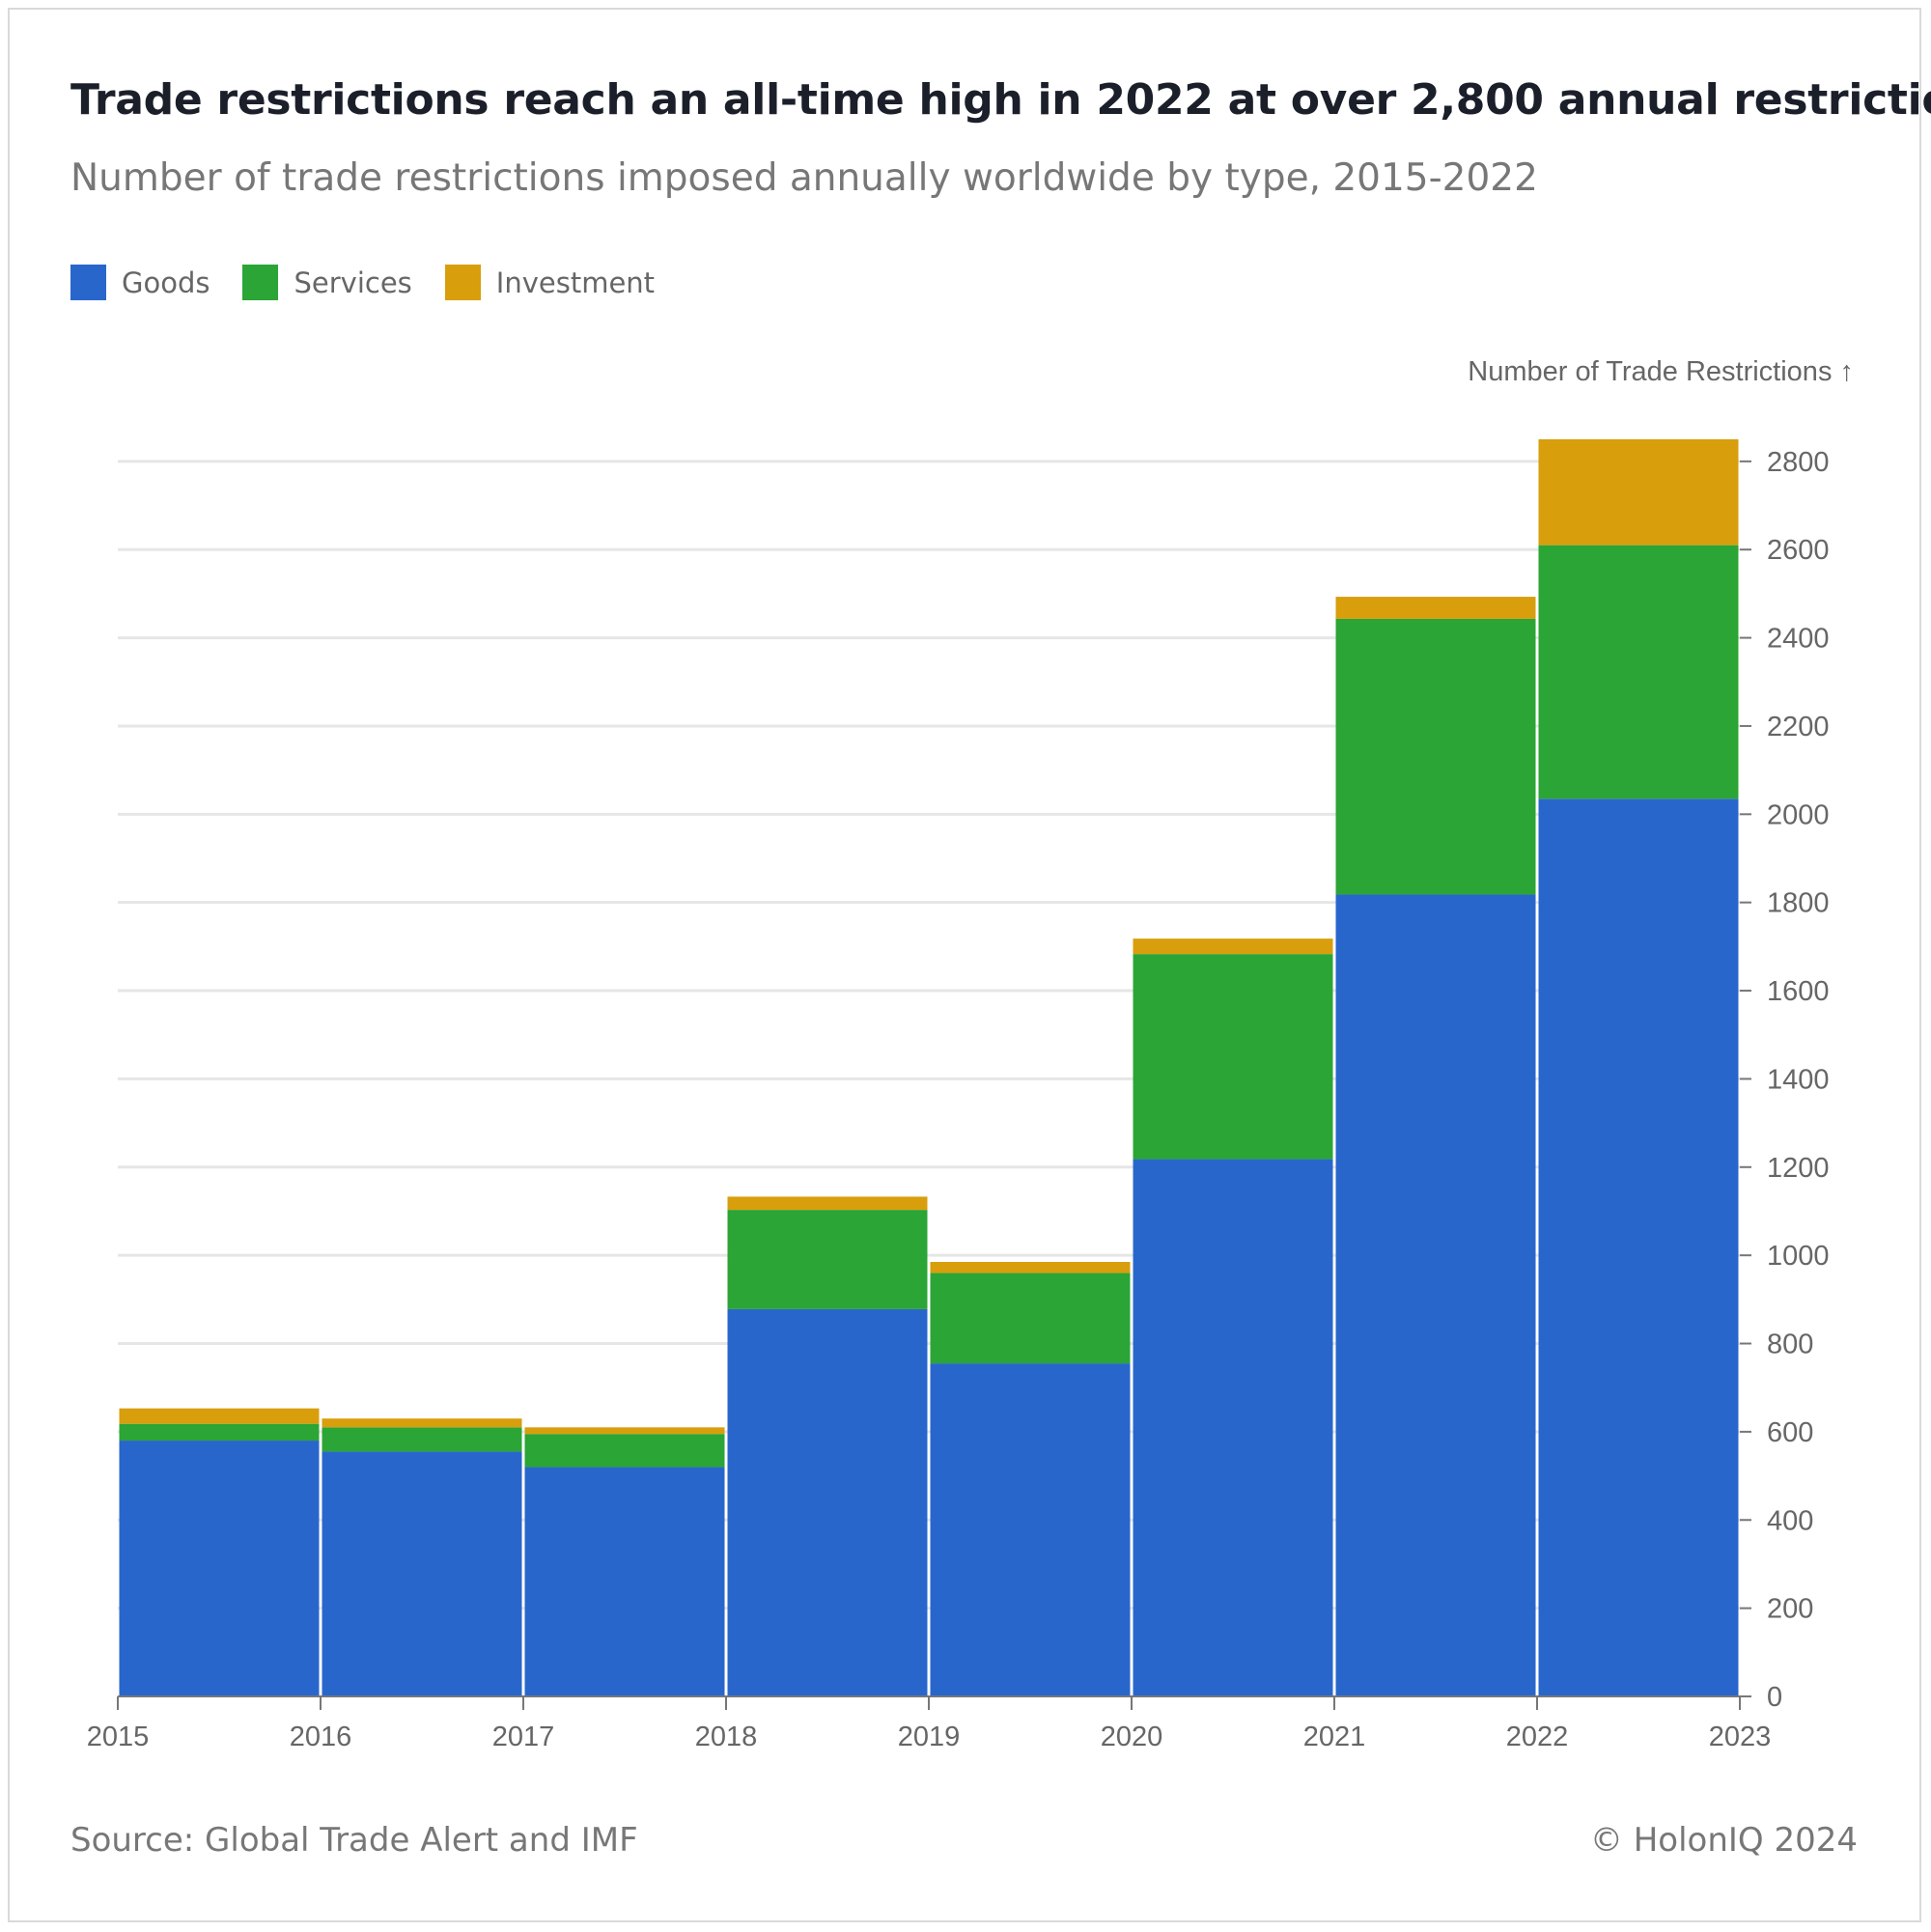 The height and width of the screenshot is (1932, 1931). I want to click on legend-swatch-investment, so click(462, 282).